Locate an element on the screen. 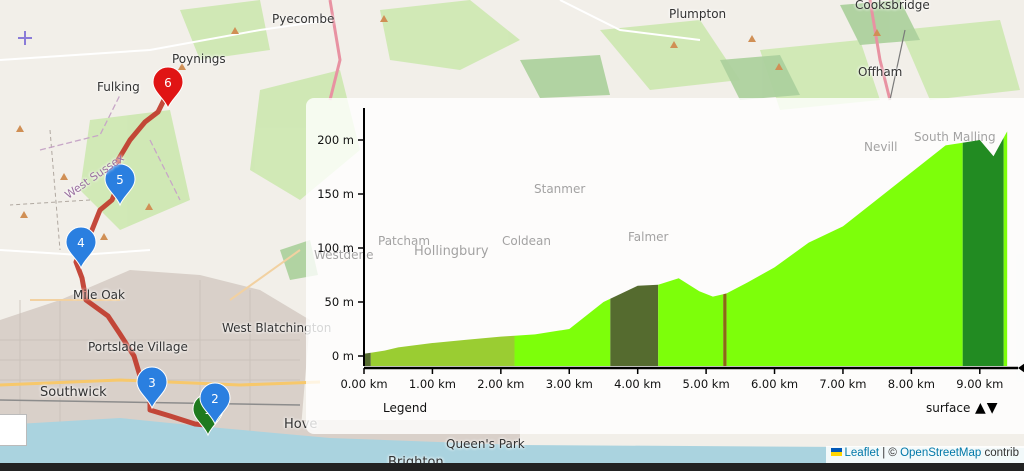 Image resolution: width=1024 pixels, height=471 pixels. place-label: Mile Oak is located at coordinates (99, 295).